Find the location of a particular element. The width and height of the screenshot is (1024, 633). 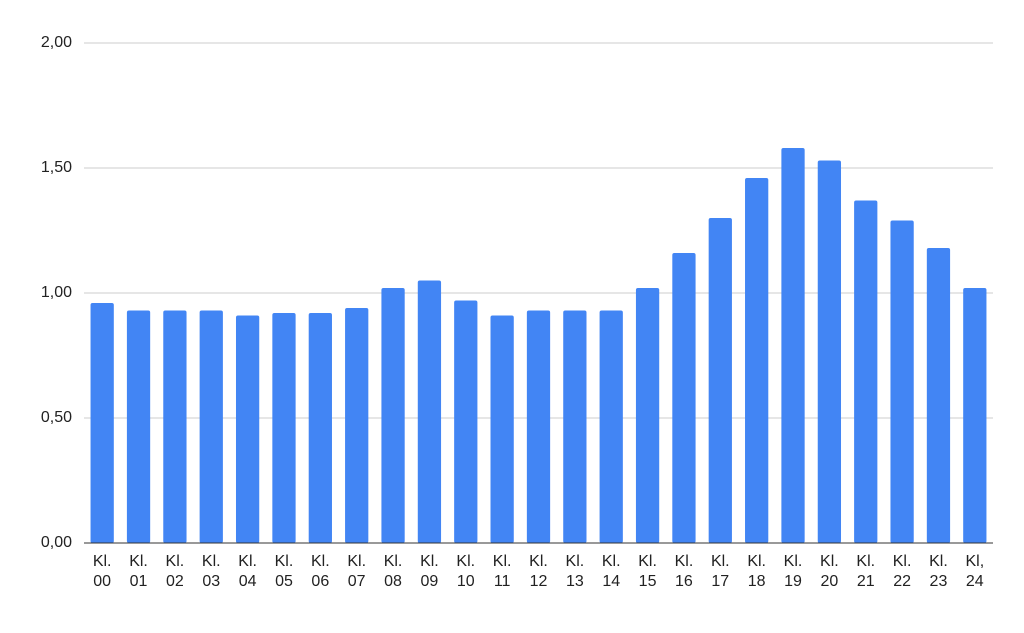

y-tick-label: 1,50 is located at coordinates (56, 167).